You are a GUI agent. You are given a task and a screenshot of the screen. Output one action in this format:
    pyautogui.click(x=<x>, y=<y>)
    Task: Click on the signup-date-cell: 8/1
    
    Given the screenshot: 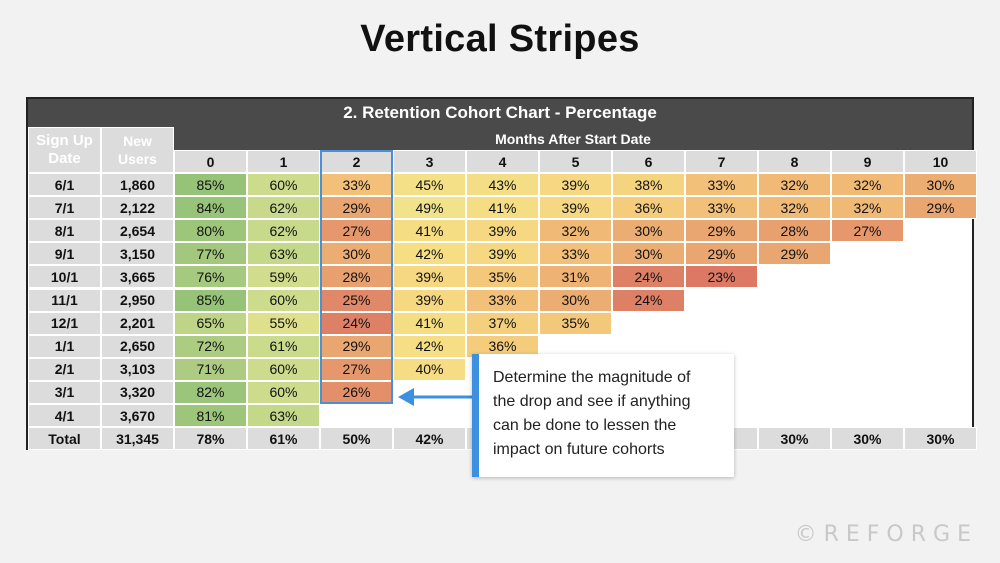 What is the action you would take?
    pyautogui.click(x=64, y=231)
    